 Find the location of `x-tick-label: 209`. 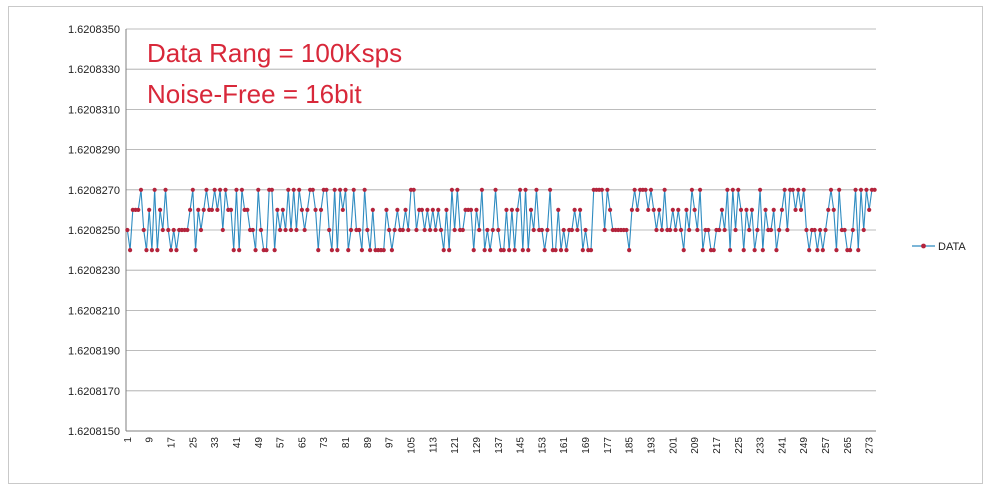

x-tick-label: 209 is located at coordinates (695, 445).